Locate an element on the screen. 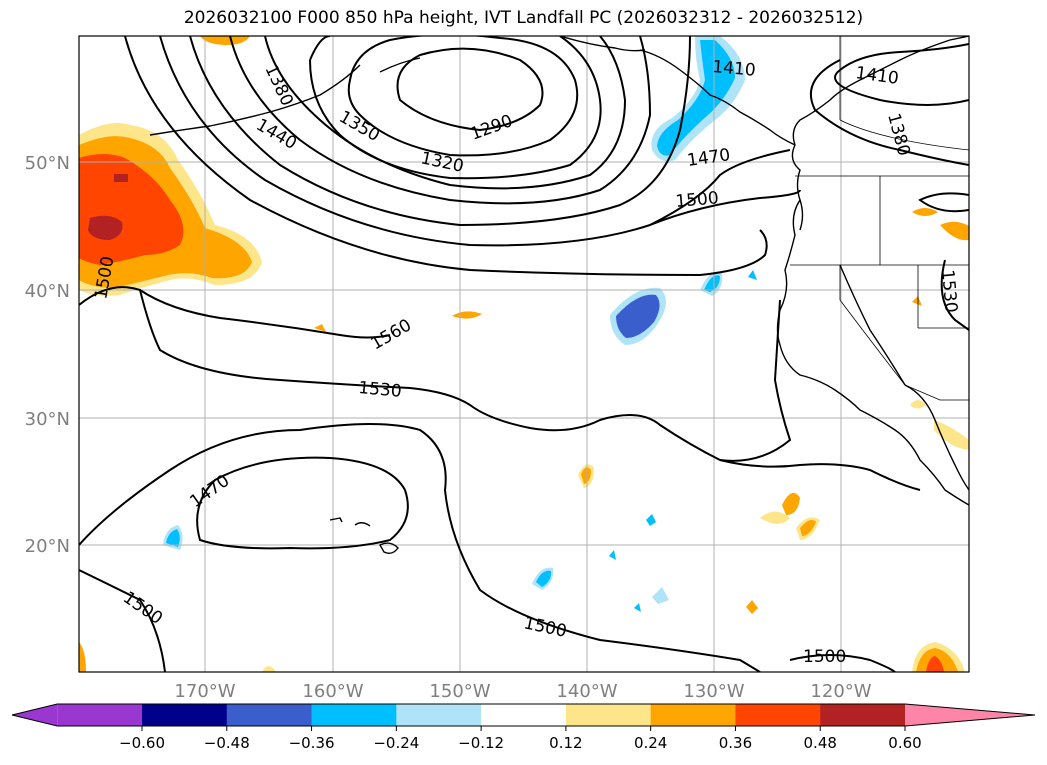  political-borders is located at coordinates (879, 218).